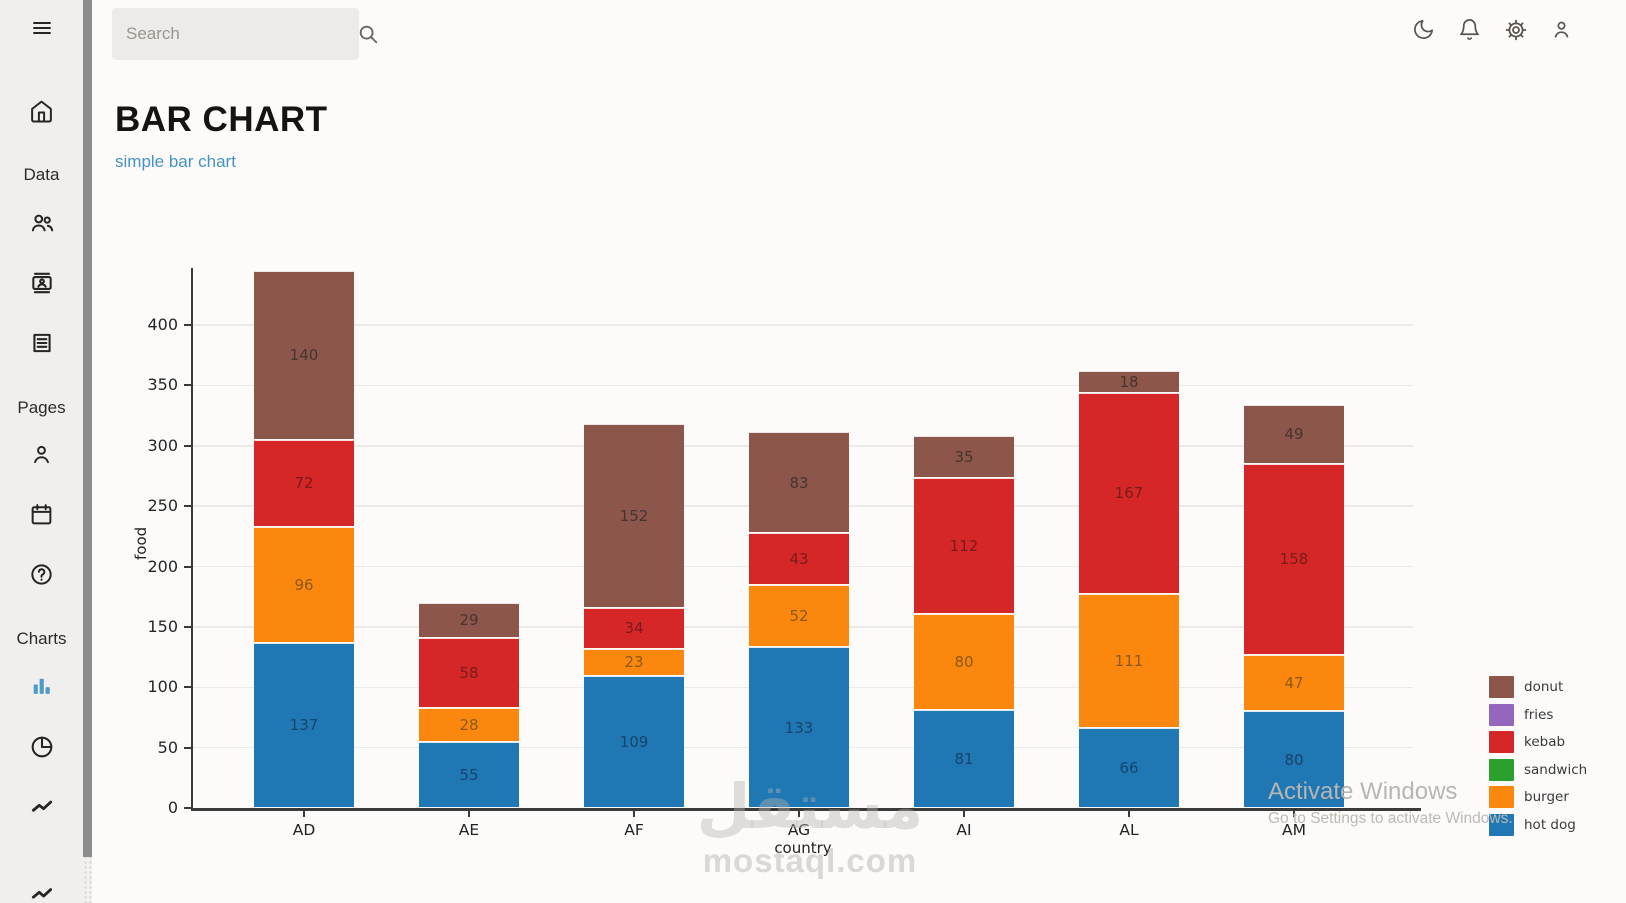 The width and height of the screenshot is (1626, 903). Describe the element at coordinates (162, 445) in the screenshot. I see `y-tick-label: 300` at that location.